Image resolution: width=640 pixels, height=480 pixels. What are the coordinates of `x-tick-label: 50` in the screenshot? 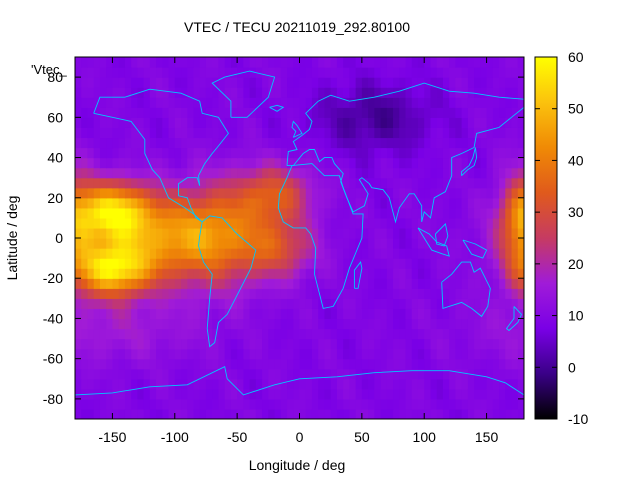 It's located at (362, 437).